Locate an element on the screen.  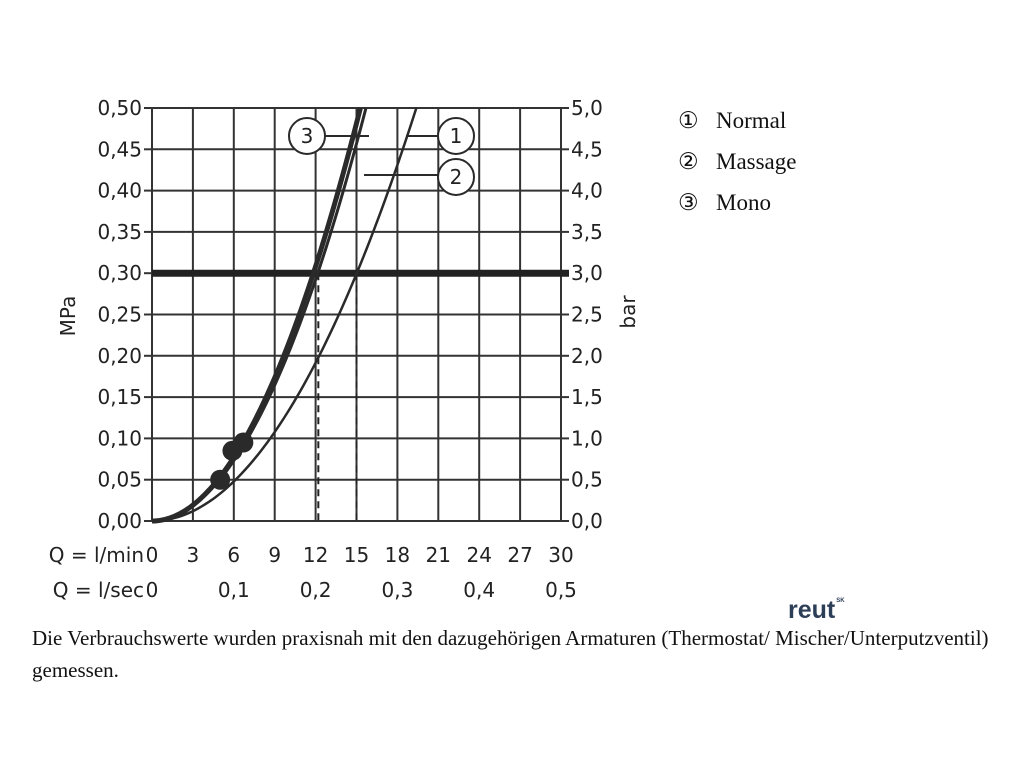
legend-item-massage: ② Massage is located at coordinates (737, 161).